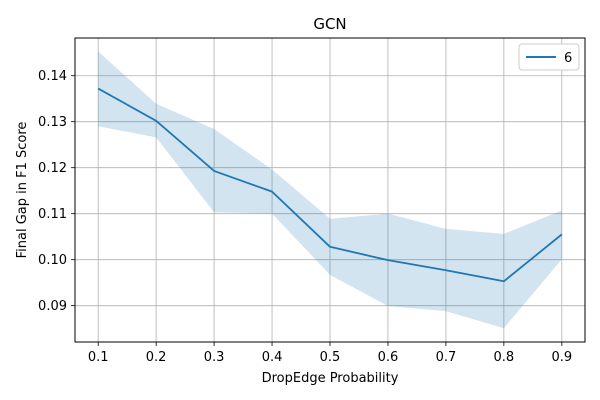  What do you see at coordinates (98, 357) in the screenshot?
I see `x-tick-label: 0.1` at bounding box center [98, 357].